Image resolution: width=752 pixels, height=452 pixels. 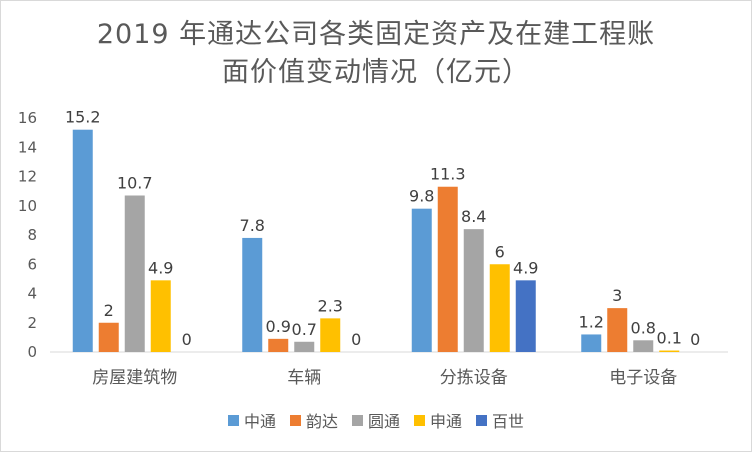 I want to click on bar-申通-车辆, so click(x=330, y=335).